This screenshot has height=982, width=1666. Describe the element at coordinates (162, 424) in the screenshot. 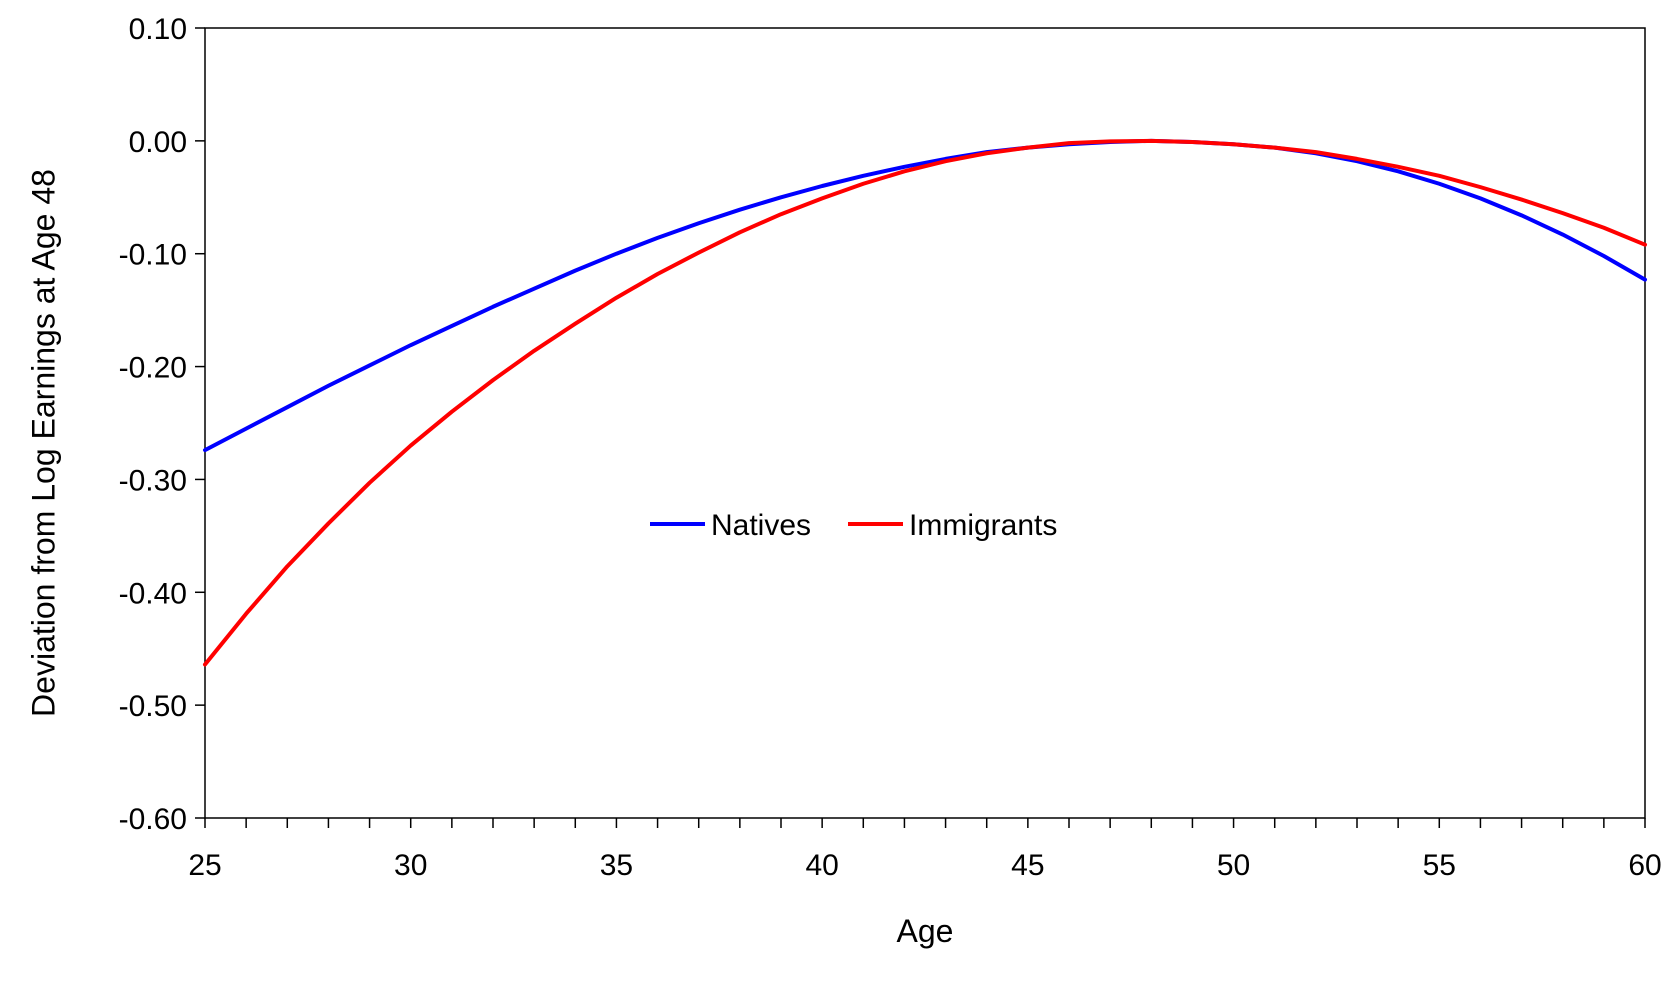

I see `y-axis: 0.10 0.00 -0.10 -0.20 -0.30 -0.40 -0.50 -0.60` at that location.